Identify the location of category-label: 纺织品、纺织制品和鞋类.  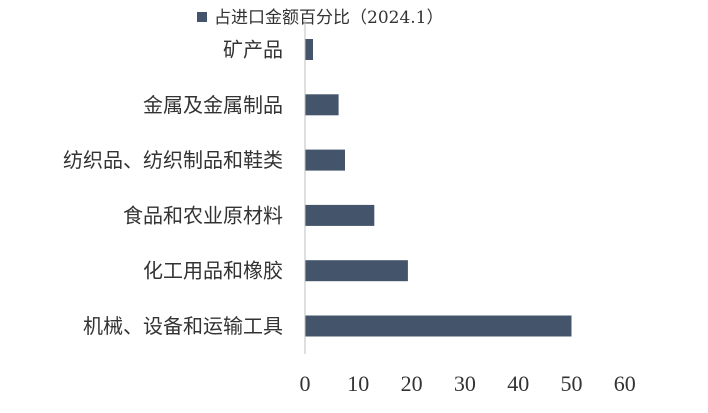
(173, 160).